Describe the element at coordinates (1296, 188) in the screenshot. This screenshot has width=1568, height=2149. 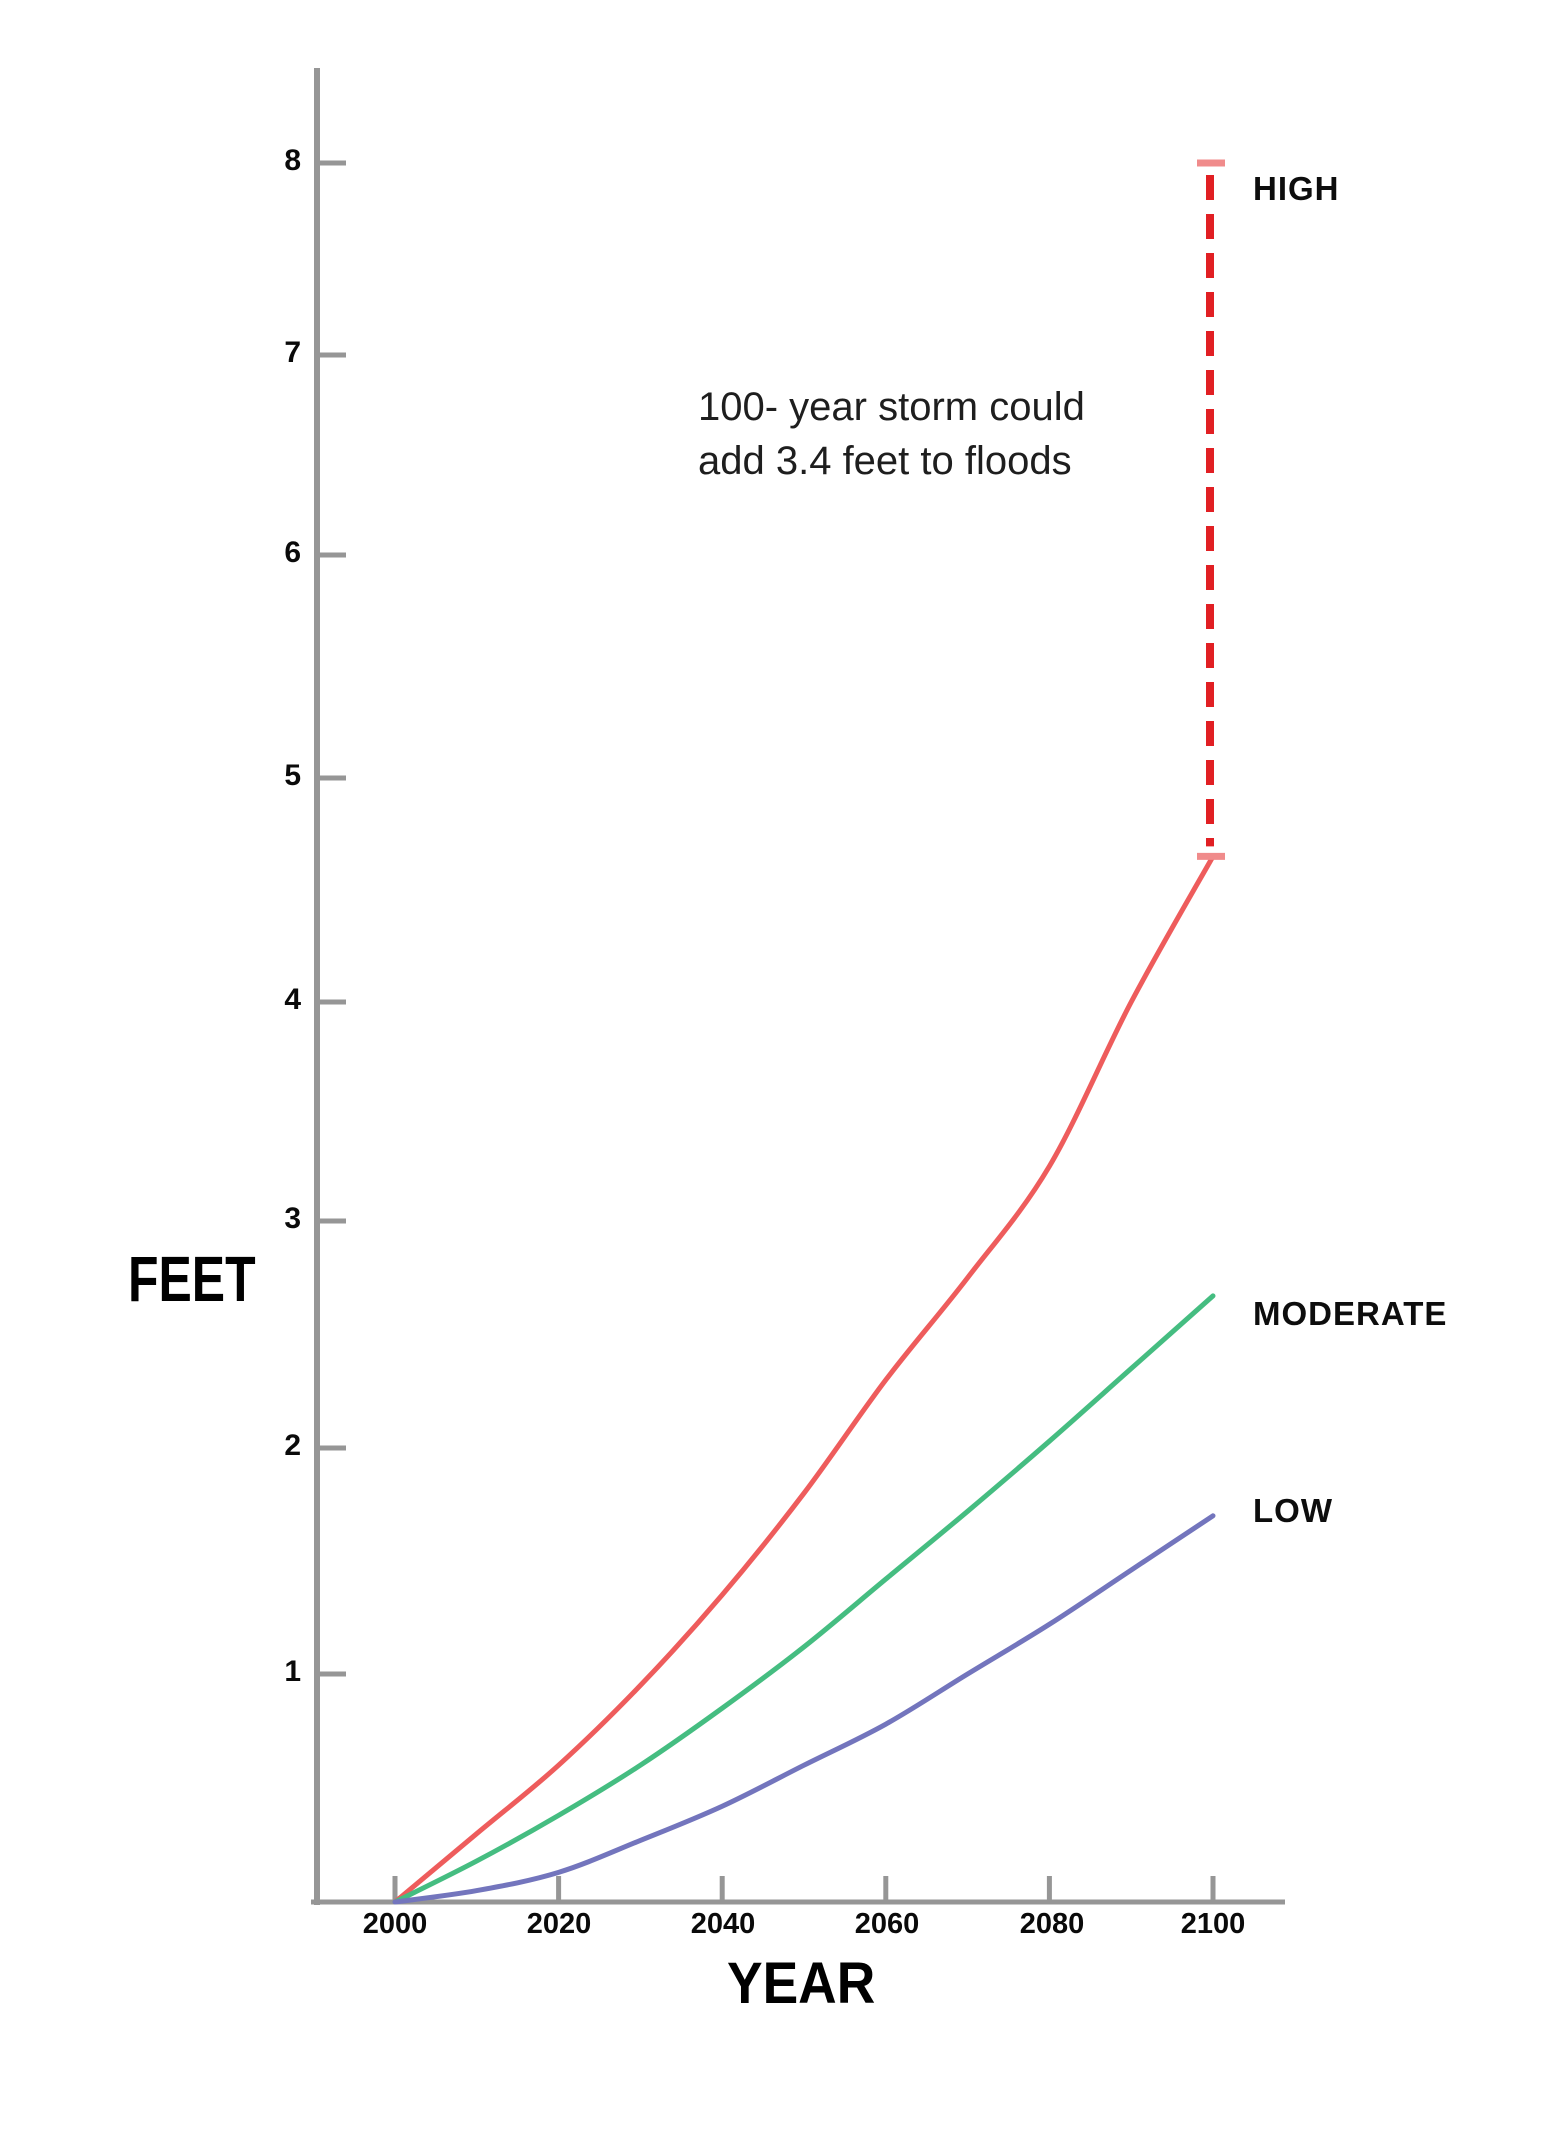
I see `series-label-high: HIGH` at that location.